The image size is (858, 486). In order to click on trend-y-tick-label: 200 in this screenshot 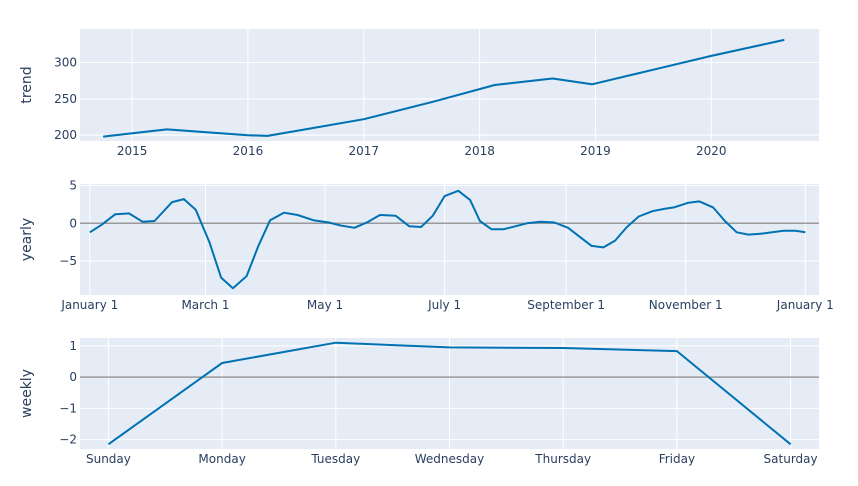, I will do `click(65, 135)`.